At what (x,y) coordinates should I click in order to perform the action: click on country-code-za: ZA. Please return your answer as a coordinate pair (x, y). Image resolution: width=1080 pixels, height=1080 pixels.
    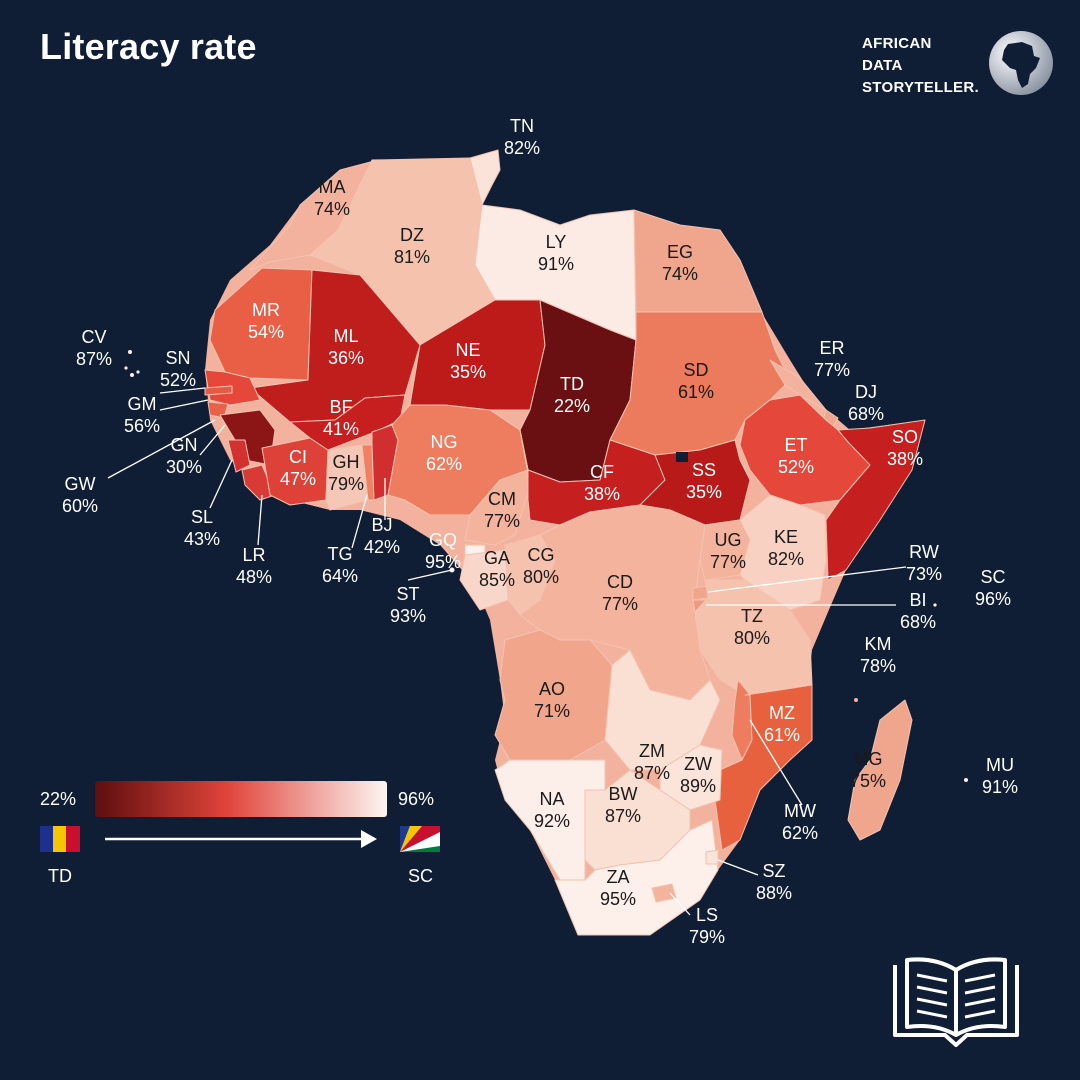
    Looking at the image, I should click on (617, 877).